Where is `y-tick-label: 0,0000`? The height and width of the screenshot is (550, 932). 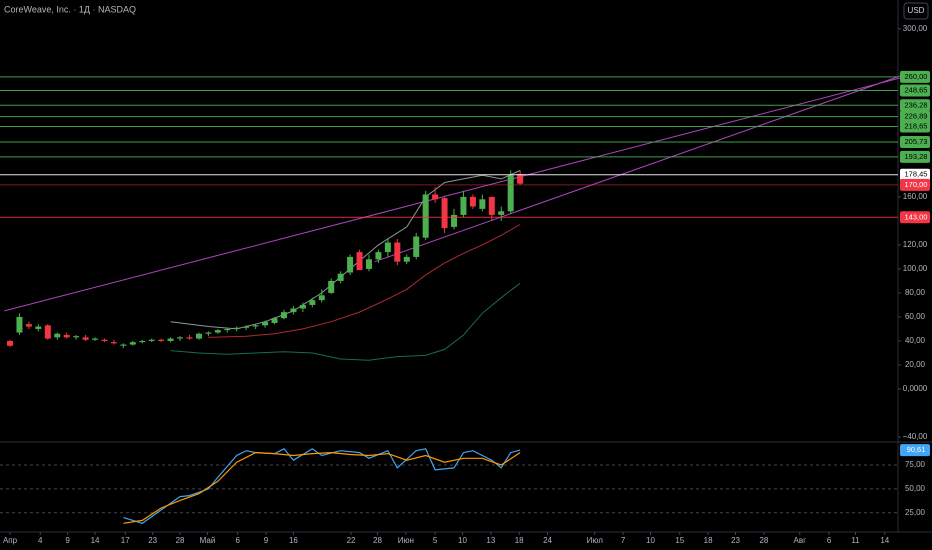
y-tick-label: 0,0000 is located at coordinates (915, 388).